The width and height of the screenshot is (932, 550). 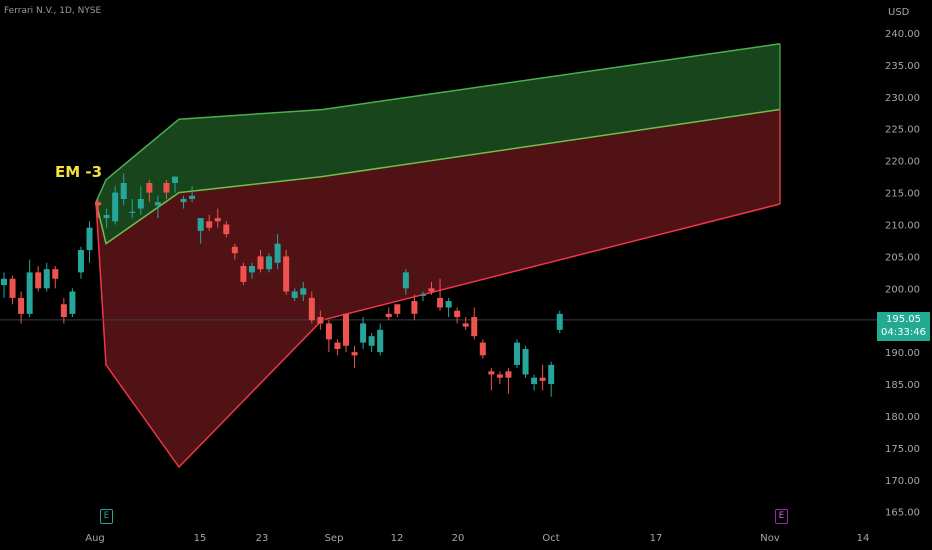 What do you see at coordinates (903, 319) in the screenshot?
I see `current-price-value: 195.05` at bounding box center [903, 319].